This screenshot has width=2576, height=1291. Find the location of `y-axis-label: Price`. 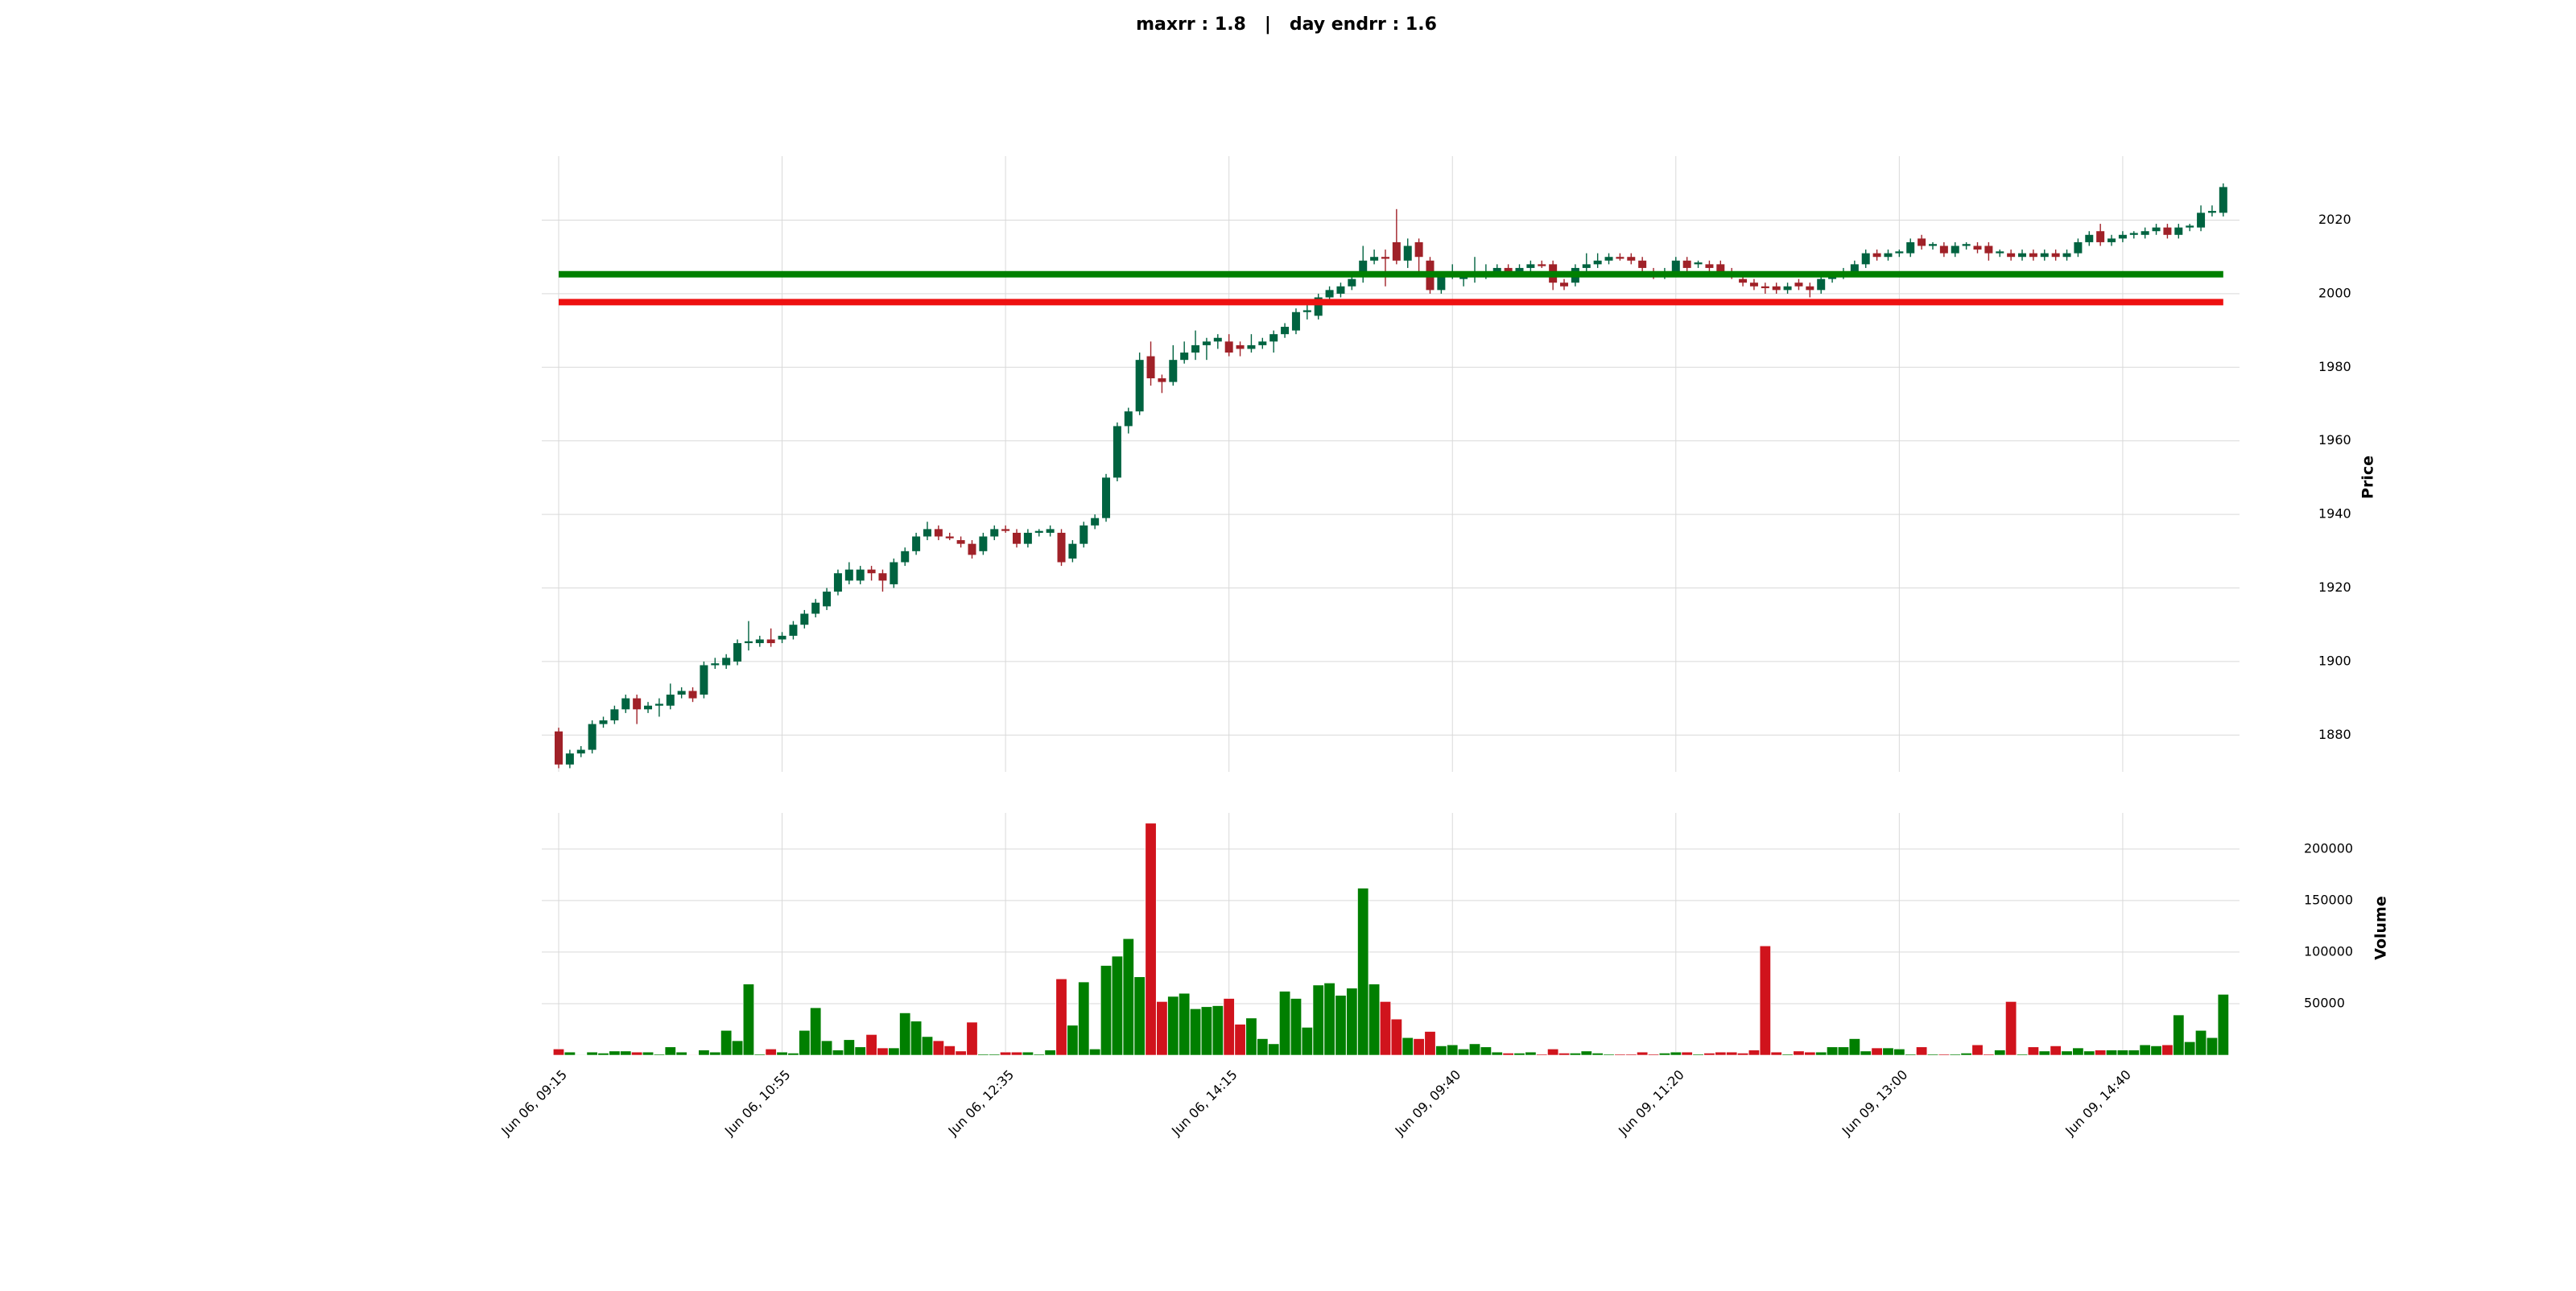

y-axis-label: Price is located at coordinates (2368, 477).